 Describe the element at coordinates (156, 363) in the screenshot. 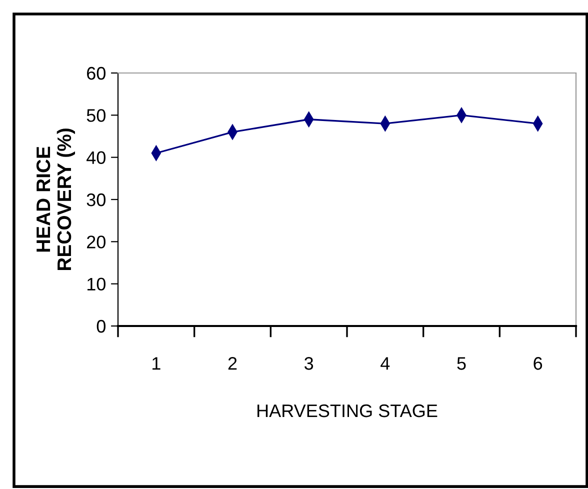

I see `x-tick-label: 1` at that location.